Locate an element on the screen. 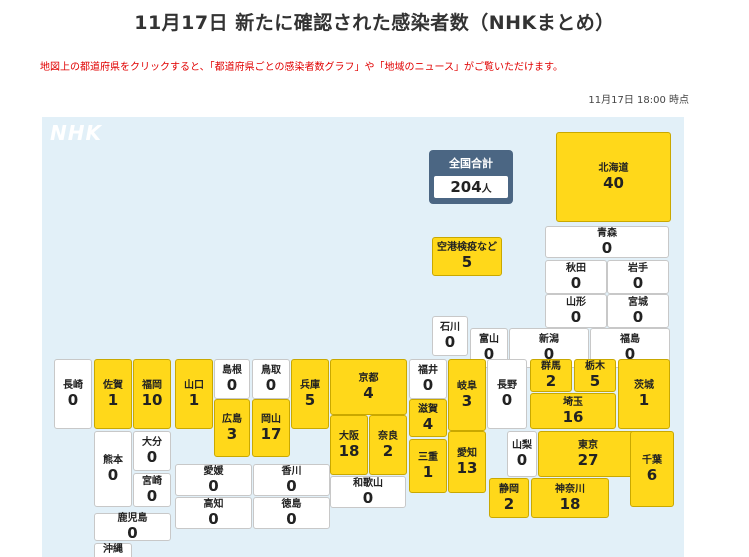 This screenshot has height=557, width=749. prefecture-count: 18 is located at coordinates (349, 451).